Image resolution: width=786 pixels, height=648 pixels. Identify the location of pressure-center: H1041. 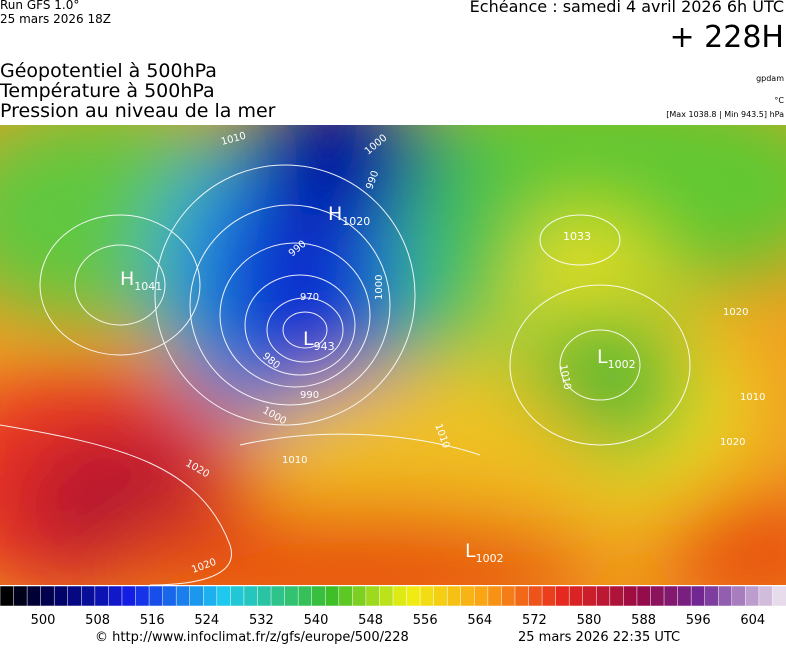
(141, 280).